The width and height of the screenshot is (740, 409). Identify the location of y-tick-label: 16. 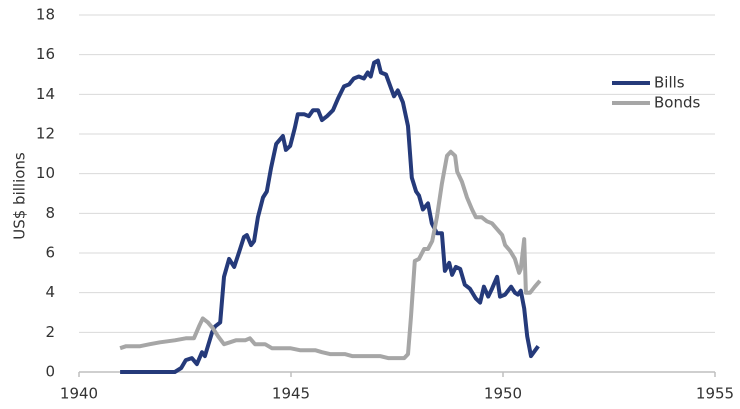
(45, 54).